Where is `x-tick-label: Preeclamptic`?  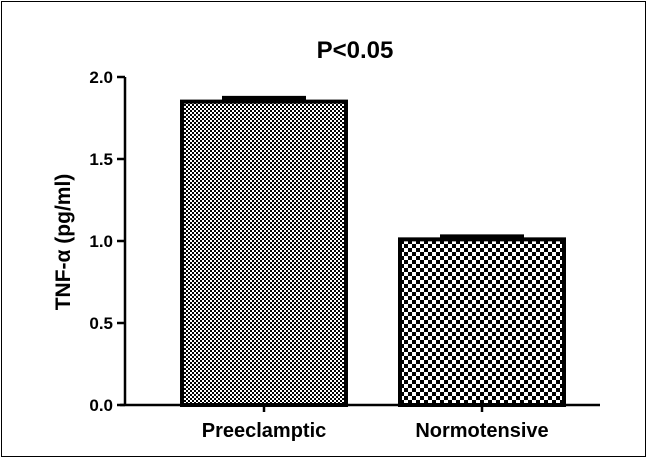 x-tick-label: Preeclamptic is located at coordinates (264, 431).